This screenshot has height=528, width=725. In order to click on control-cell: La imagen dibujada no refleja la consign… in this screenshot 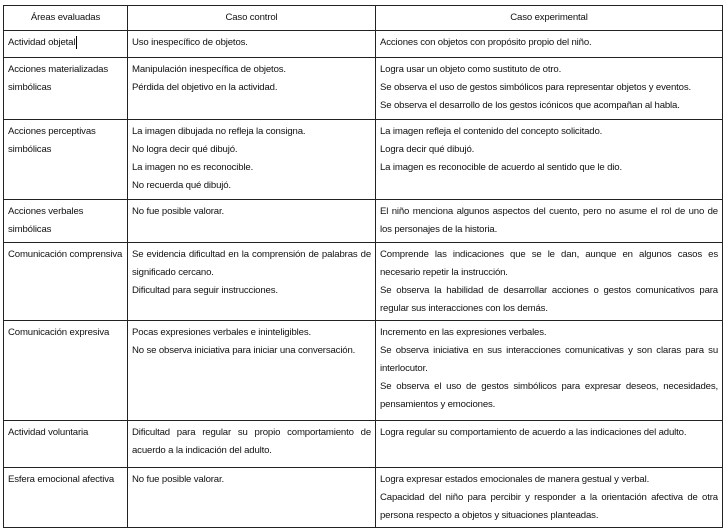, I will do `click(251, 159)`.